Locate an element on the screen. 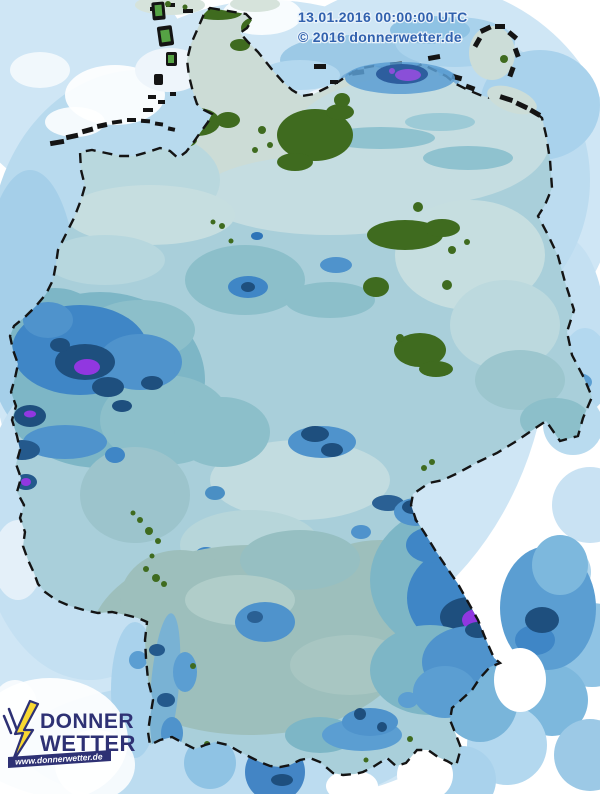 The image size is (600, 794). logo-url-bar is located at coordinates (59, 759).